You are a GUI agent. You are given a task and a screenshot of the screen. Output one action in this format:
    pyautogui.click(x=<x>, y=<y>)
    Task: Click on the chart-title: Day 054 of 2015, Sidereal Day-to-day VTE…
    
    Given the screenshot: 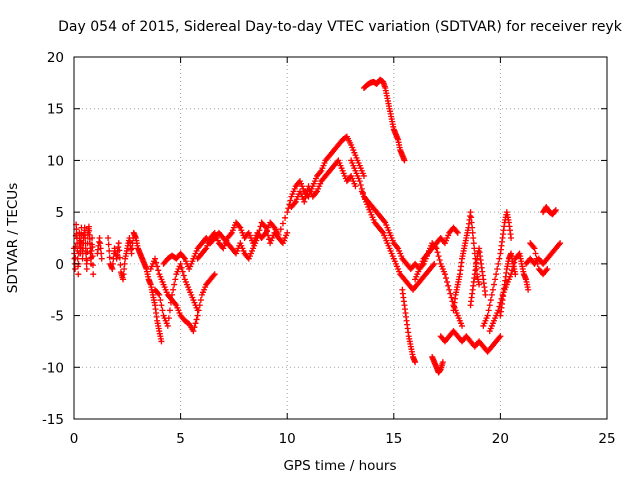 What is the action you would take?
    pyautogui.click(x=340, y=27)
    